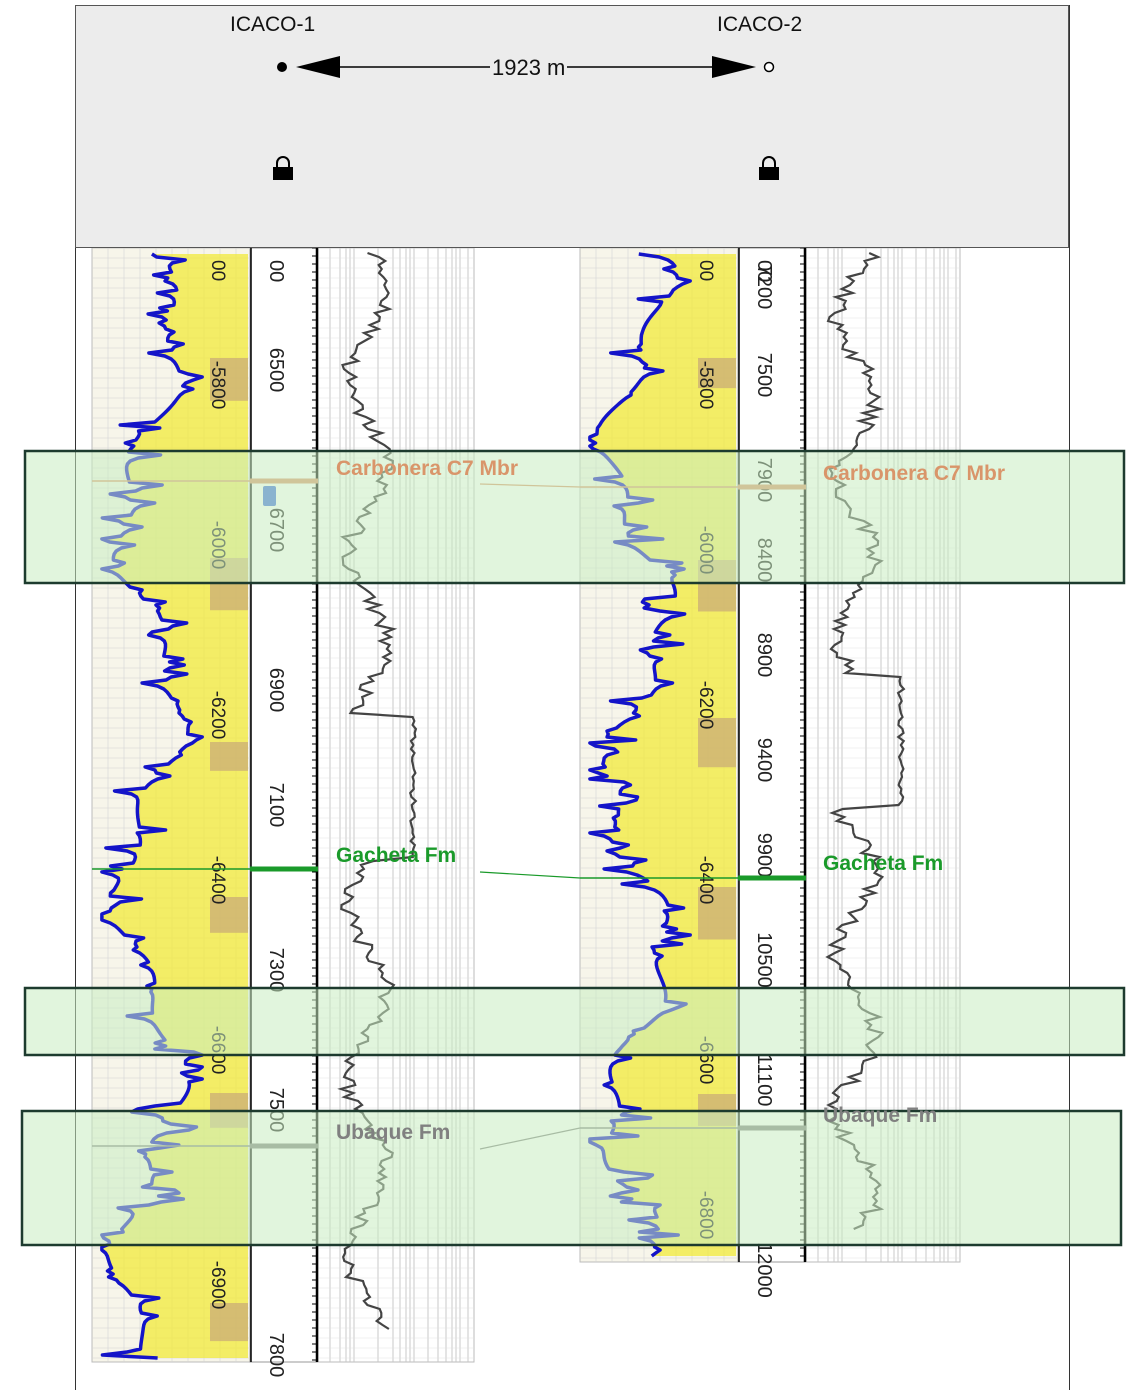 Image resolution: width=1132 pixels, height=1390 pixels. Describe the element at coordinates (760, 24) in the screenshot. I see `well-name-icaco-2: ICACO-2` at that location.